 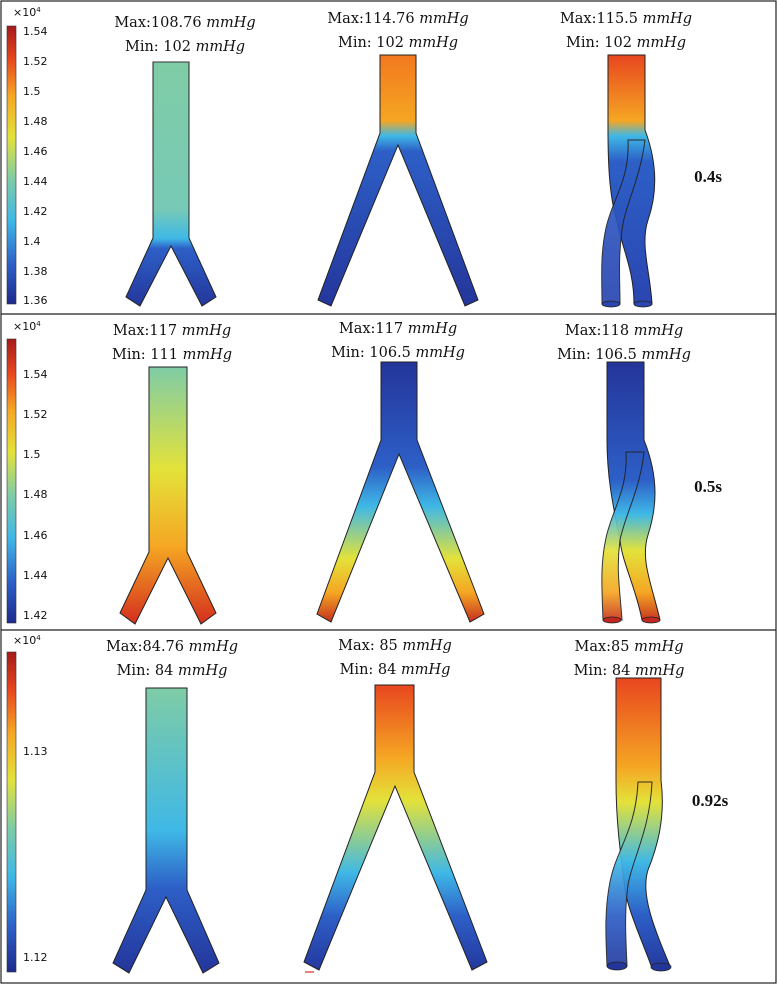 I want to click on max-pressure-label: Max:115.5 mmHg, so click(x=626, y=19).